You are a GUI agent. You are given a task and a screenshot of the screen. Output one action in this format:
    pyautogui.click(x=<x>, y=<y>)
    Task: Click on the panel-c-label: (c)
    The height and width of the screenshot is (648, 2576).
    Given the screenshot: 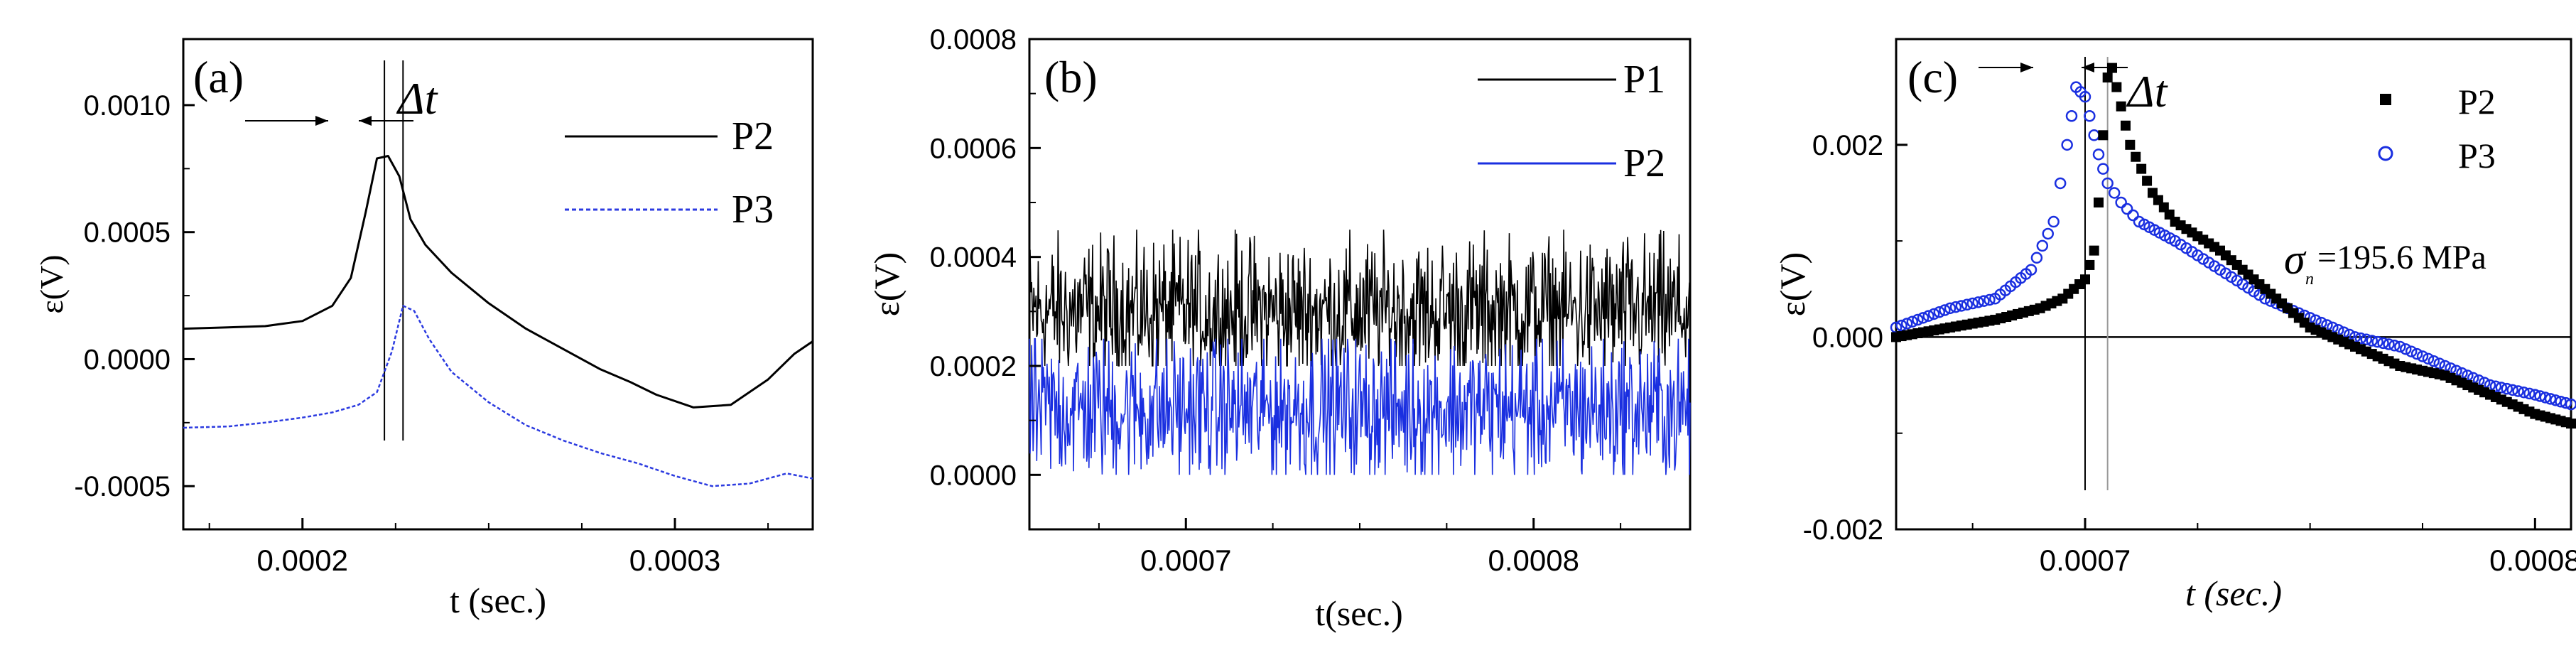 What is the action you would take?
    pyautogui.click(x=1932, y=77)
    